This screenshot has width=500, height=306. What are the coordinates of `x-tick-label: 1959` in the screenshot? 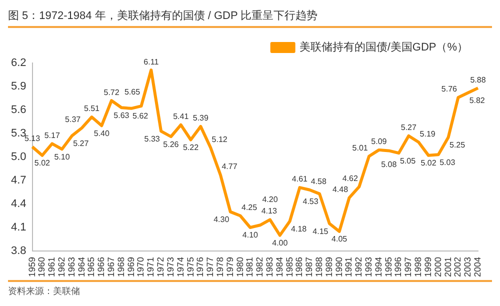 It's located at (31, 267).